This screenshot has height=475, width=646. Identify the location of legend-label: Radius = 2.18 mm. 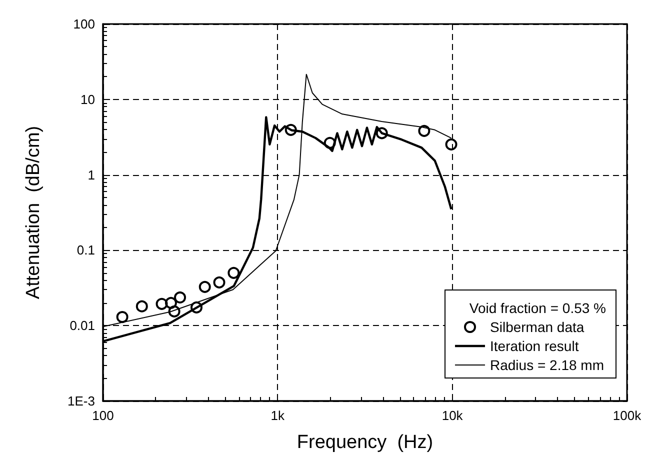
(547, 365).